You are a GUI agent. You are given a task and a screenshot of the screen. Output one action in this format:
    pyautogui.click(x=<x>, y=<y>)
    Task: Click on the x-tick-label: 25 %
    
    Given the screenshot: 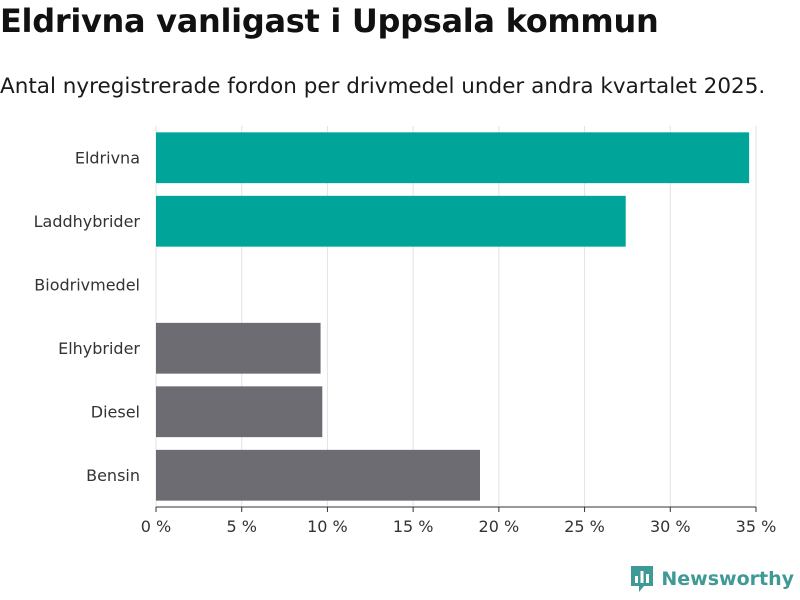 What is the action you would take?
    pyautogui.click(x=584, y=526)
    